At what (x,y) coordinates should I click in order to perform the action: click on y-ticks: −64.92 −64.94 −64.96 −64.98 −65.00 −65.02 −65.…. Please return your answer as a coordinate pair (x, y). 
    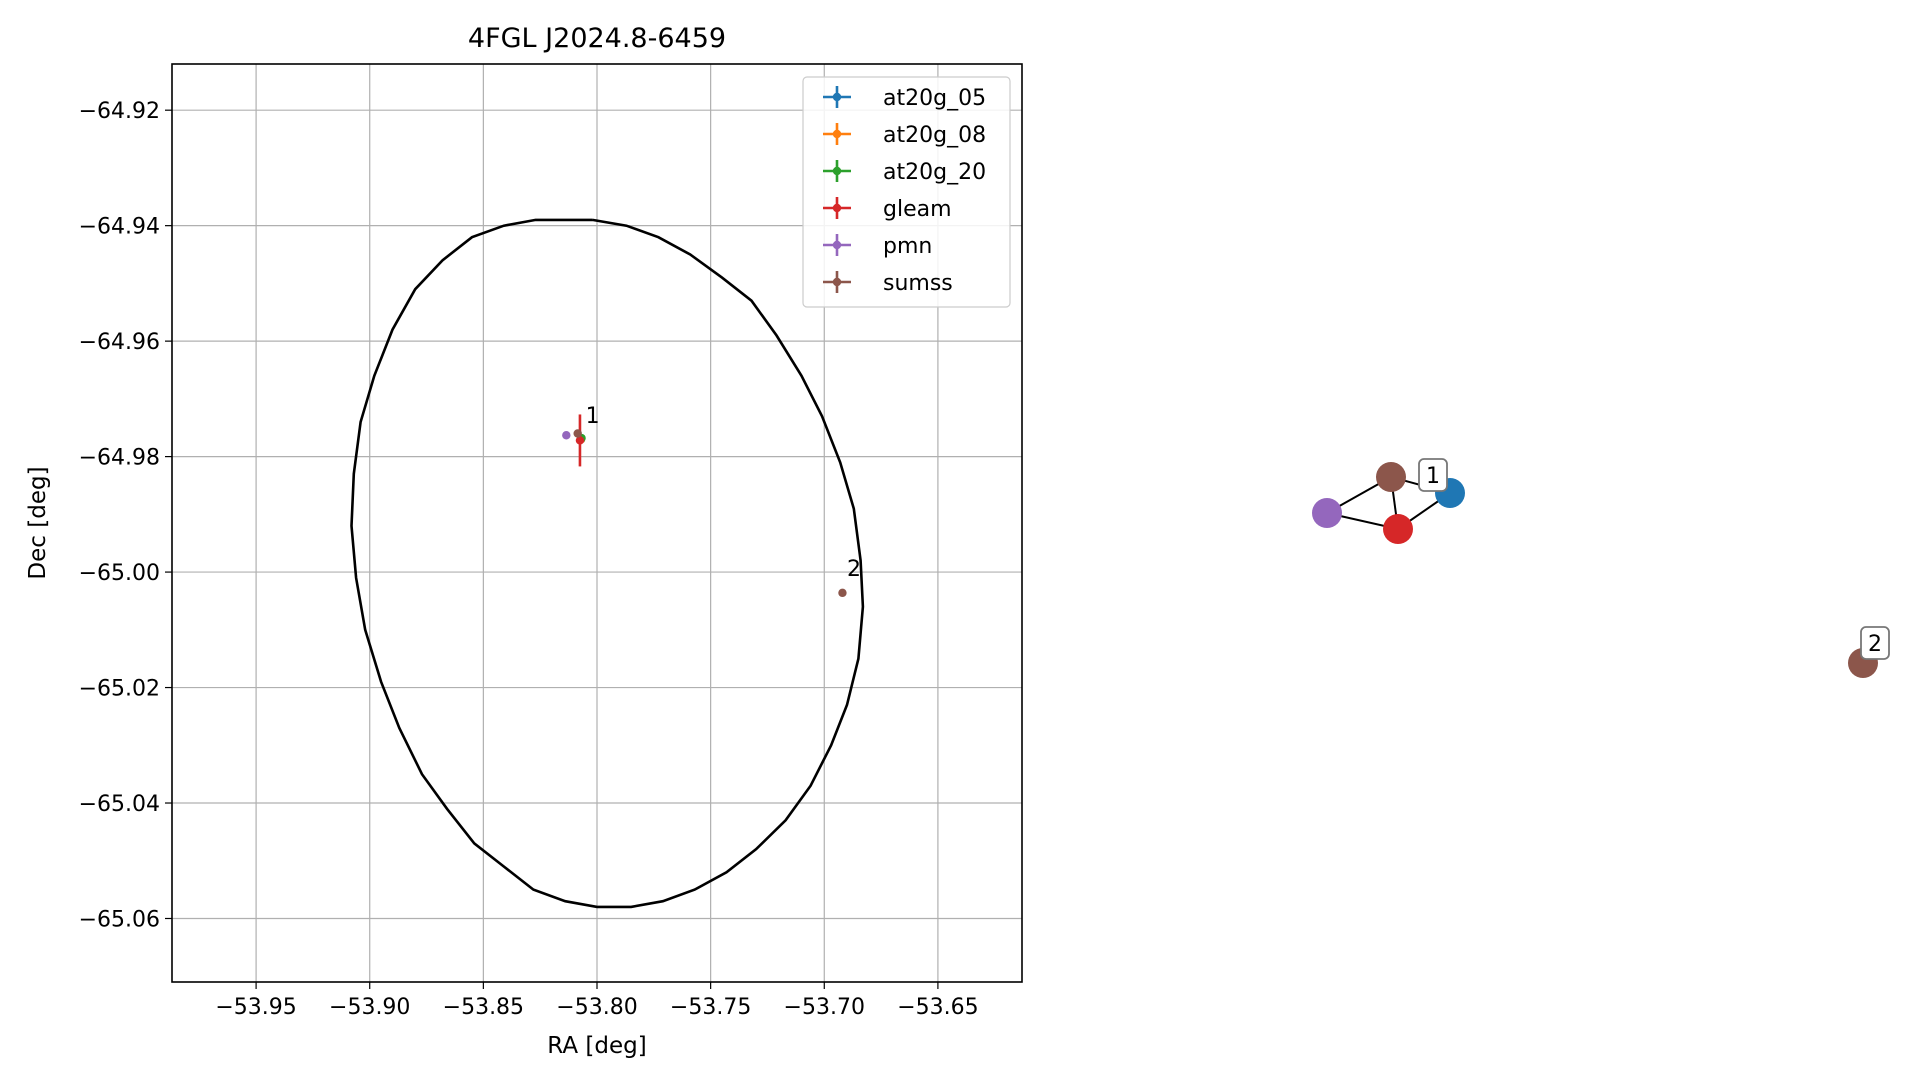
    Looking at the image, I should click on (125, 515).